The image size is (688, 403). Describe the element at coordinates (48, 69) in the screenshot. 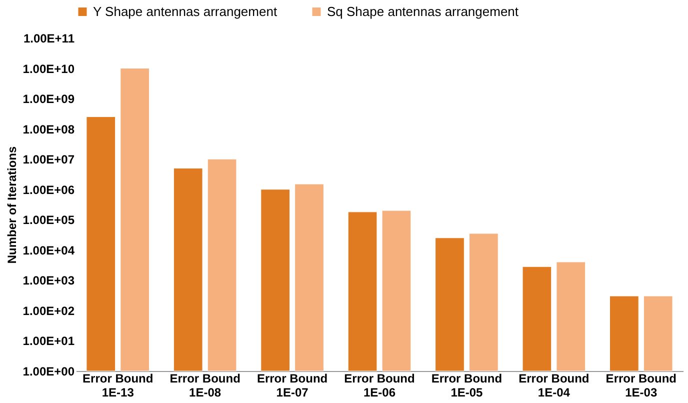

I see `y-tick-label: 1.00E+10` at that location.